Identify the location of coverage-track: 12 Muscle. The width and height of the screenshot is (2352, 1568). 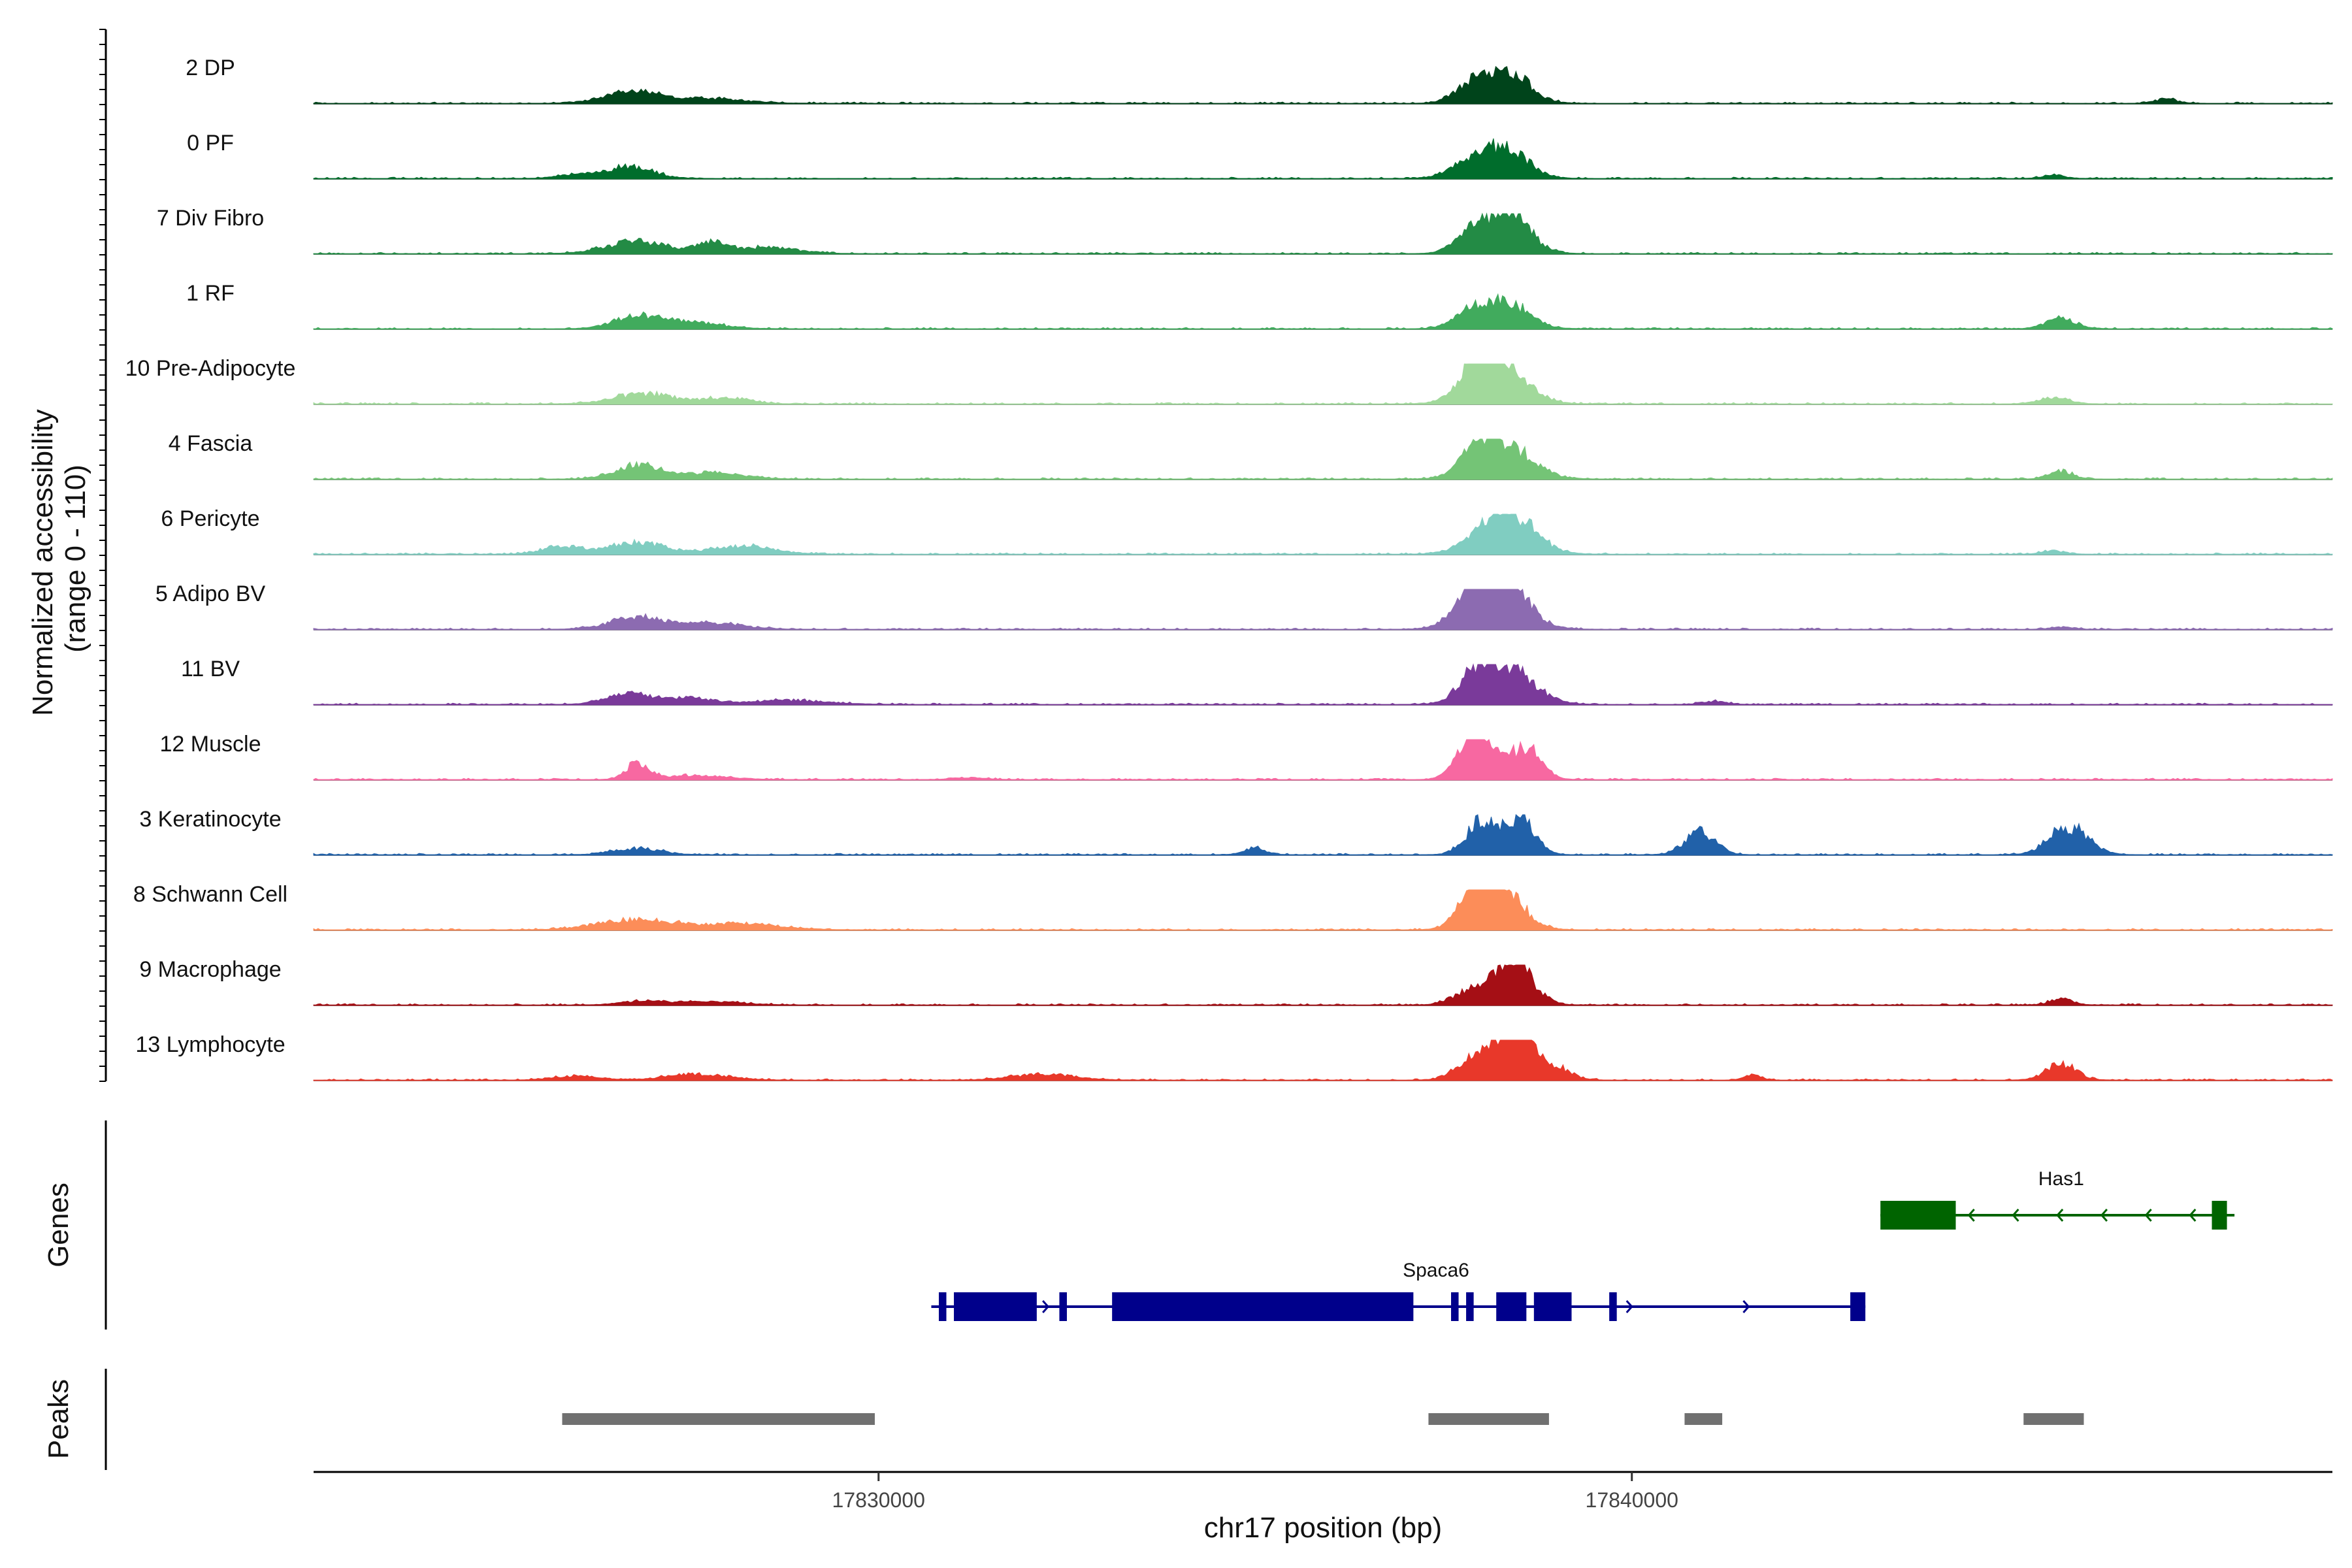
(1246, 756).